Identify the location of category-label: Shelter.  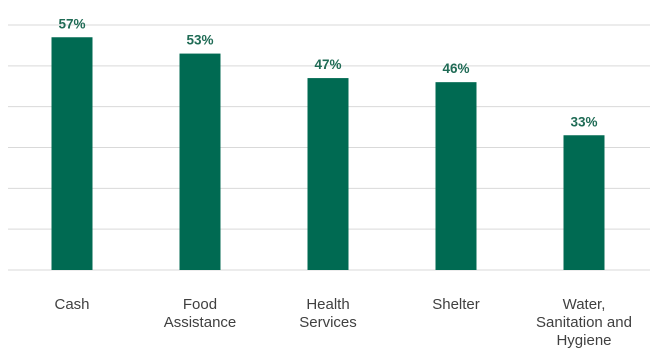
(456, 304).